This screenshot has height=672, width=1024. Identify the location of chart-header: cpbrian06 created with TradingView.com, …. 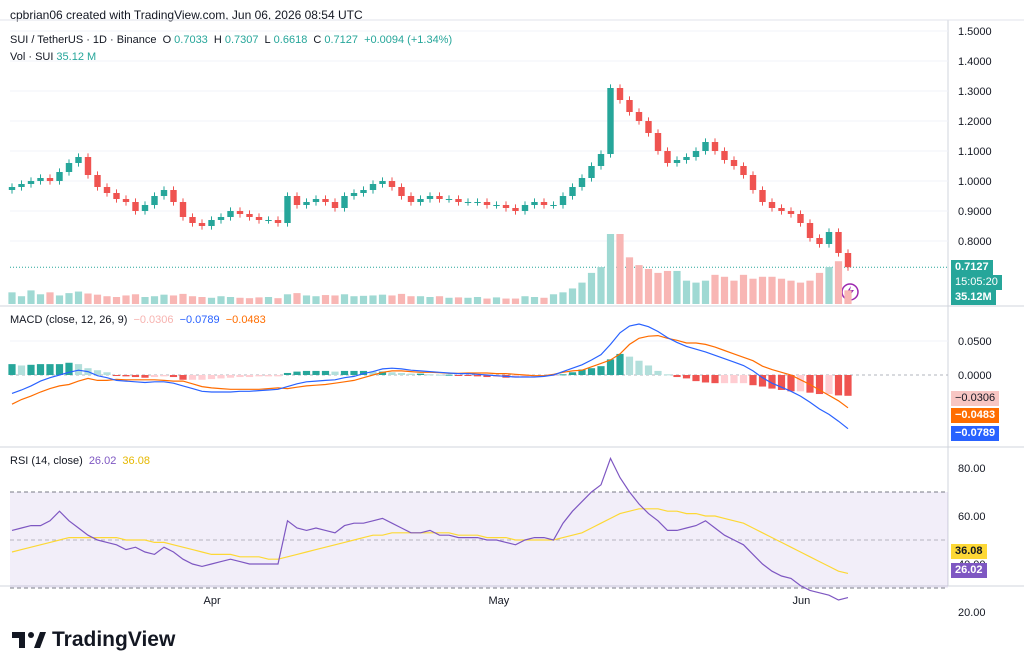
(186, 15).